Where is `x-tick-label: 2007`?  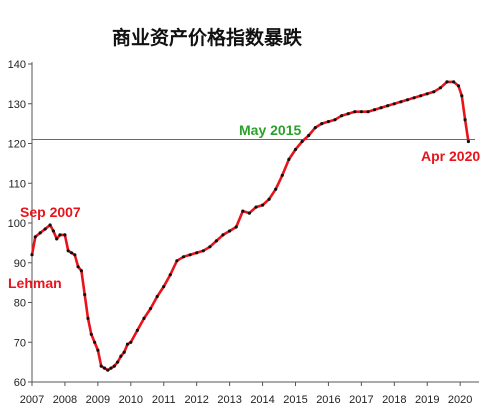
x-tick-label: 2007 is located at coordinates (32, 400).